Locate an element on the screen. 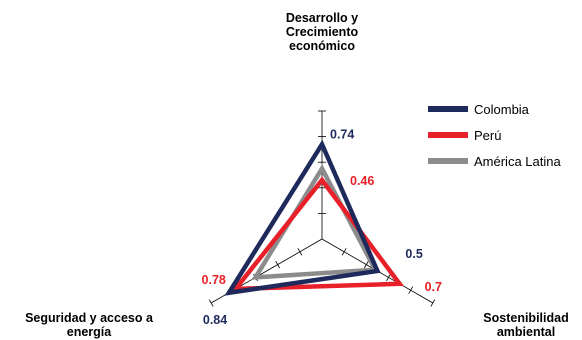 This screenshot has width=582, height=340. value-label-peru-1: 0.7 is located at coordinates (433, 287).